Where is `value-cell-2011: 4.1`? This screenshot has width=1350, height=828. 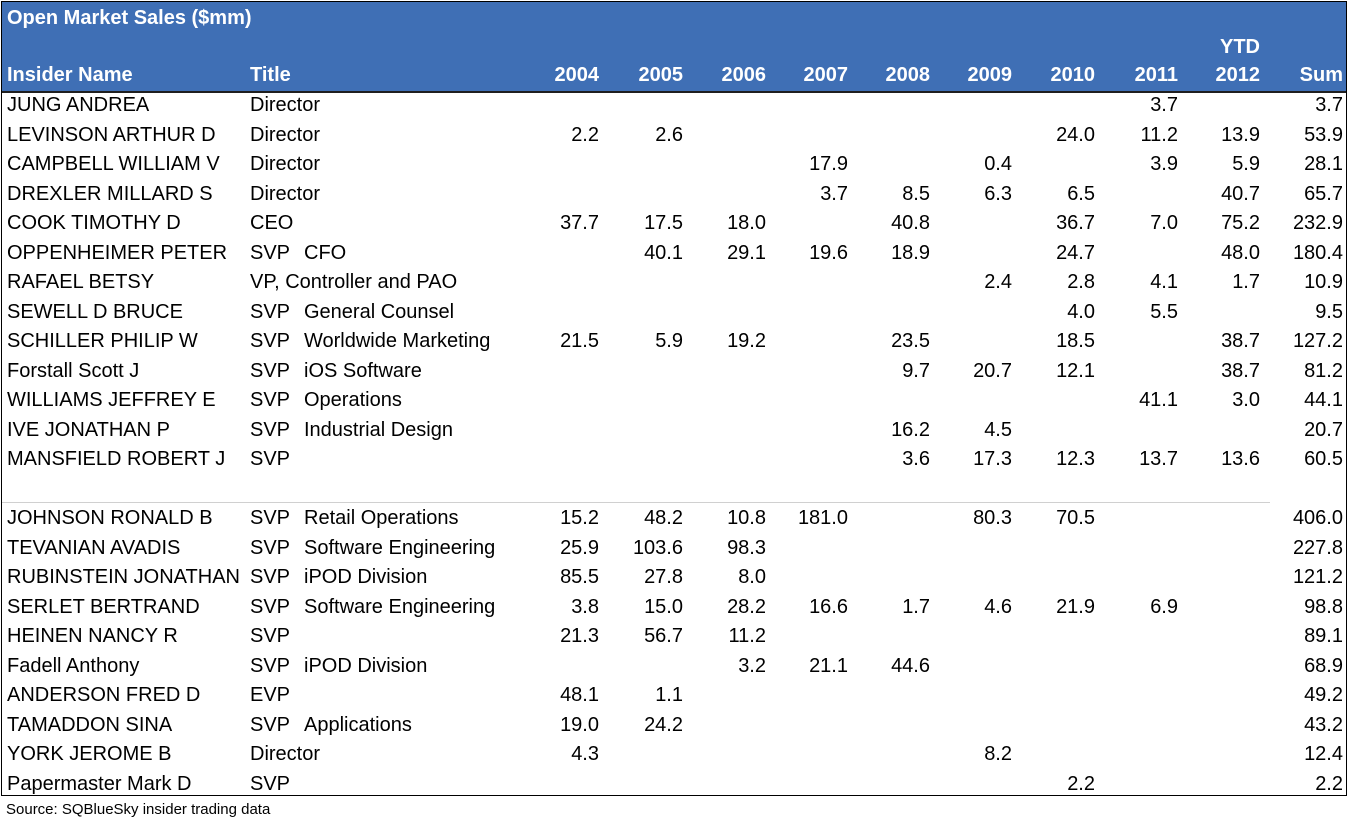
value-cell-2011: 4.1 is located at coordinates (1164, 282).